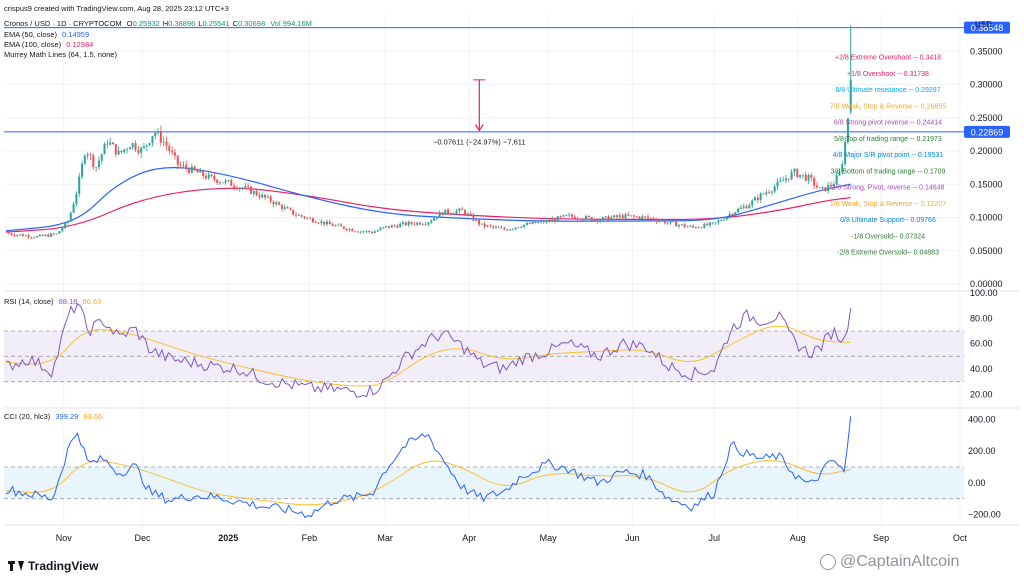 The width and height of the screenshot is (1024, 584). Describe the element at coordinates (888, 171) in the screenshot. I see `murrey-level-label: 3/8 Bottom of trading range -- 0.1709` at that location.